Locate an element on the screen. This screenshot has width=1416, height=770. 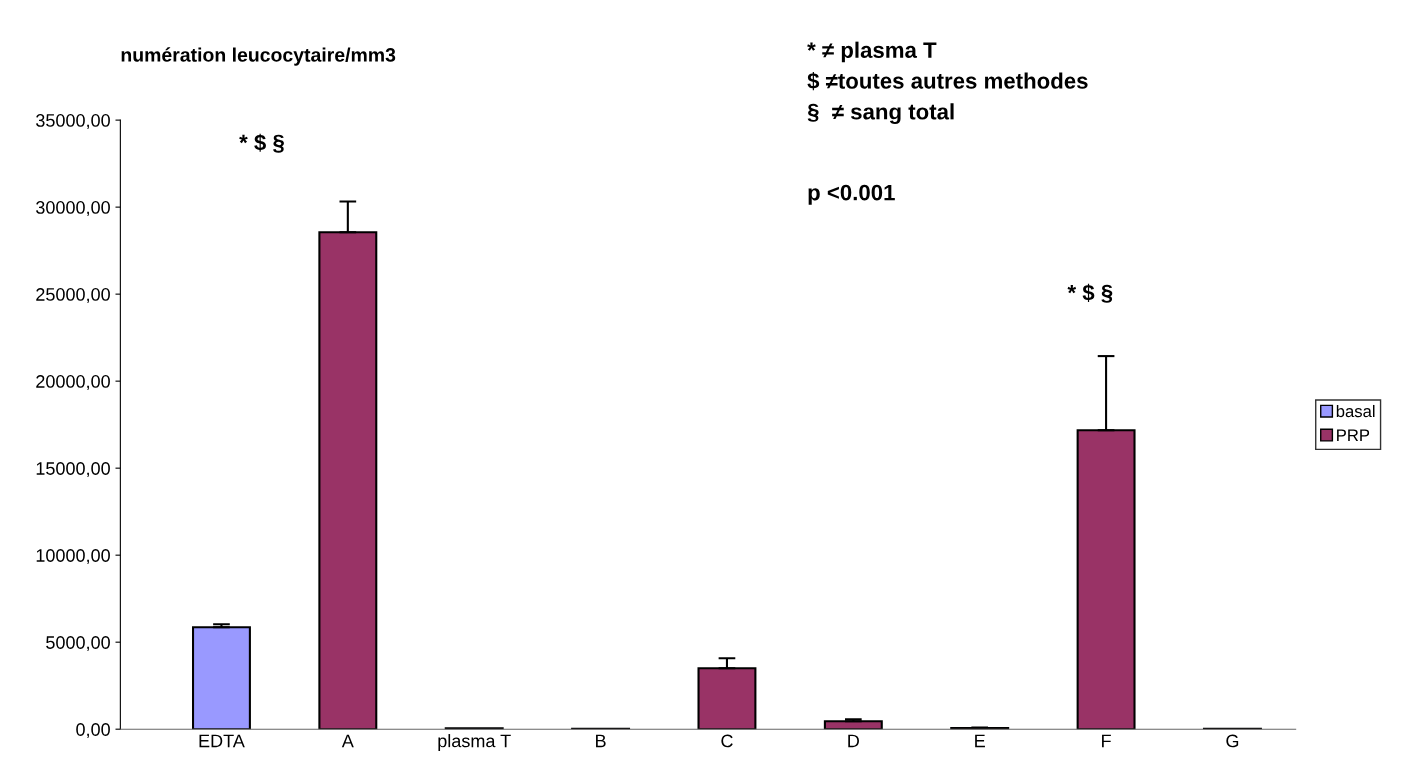
annotation: § ≠ sang total is located at coordinates (880, 114).